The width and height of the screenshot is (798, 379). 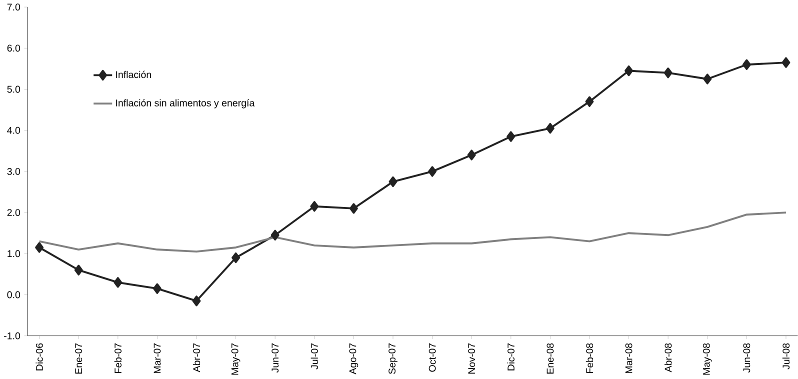 What do you see at coordinates (235, 359) in the screenshot?
I see `x-tick-label: May-07` at bounding box center [235, 359].